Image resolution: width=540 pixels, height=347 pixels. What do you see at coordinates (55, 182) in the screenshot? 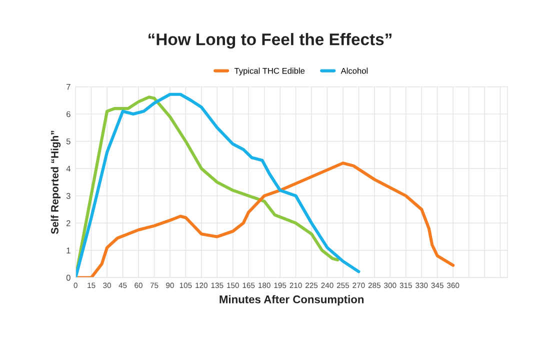
I see `y-axis-title: Self Reported “High”` at bounding box center [55, 182].